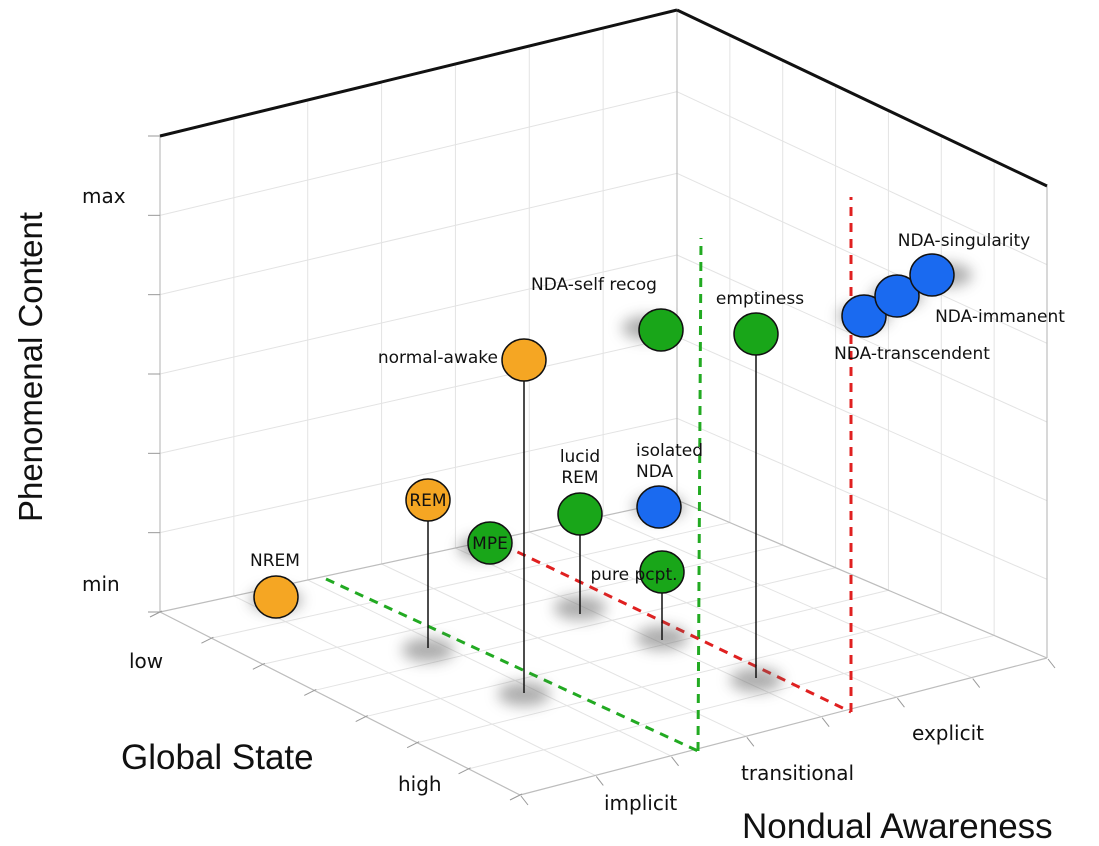 The image size is (1099, 846). I want to click on vertical-axis-title: Phenomenal Content, so click(30, 367).